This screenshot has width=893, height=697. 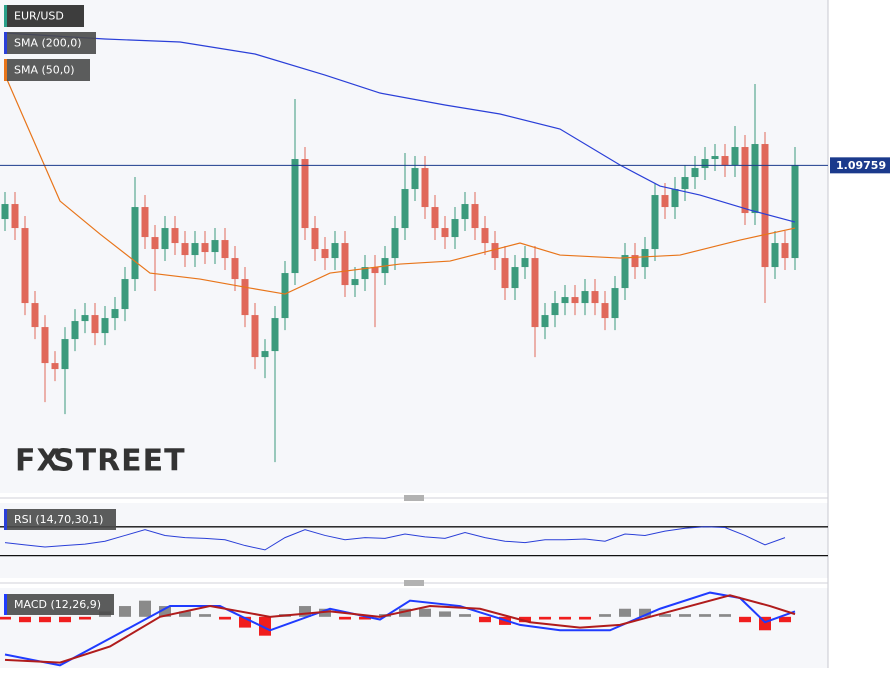 What do you see at coordinates (119, 461) in the screenshot?
I see `watermark: STREET` at bounding box center [119, 461].